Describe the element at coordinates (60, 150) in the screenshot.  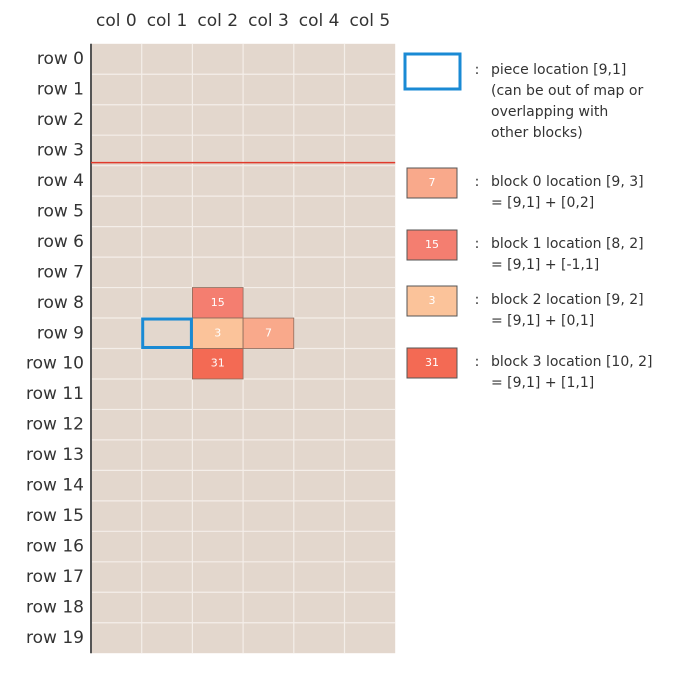
I see `row-label: row 3` at that location.